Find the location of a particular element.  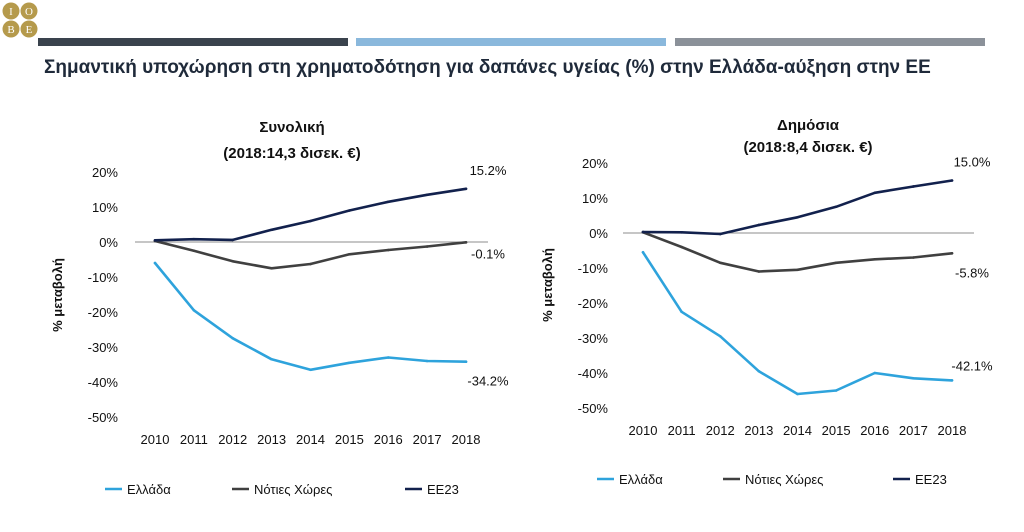

y-tick-label: 20% is located at coordinates (595, 163).